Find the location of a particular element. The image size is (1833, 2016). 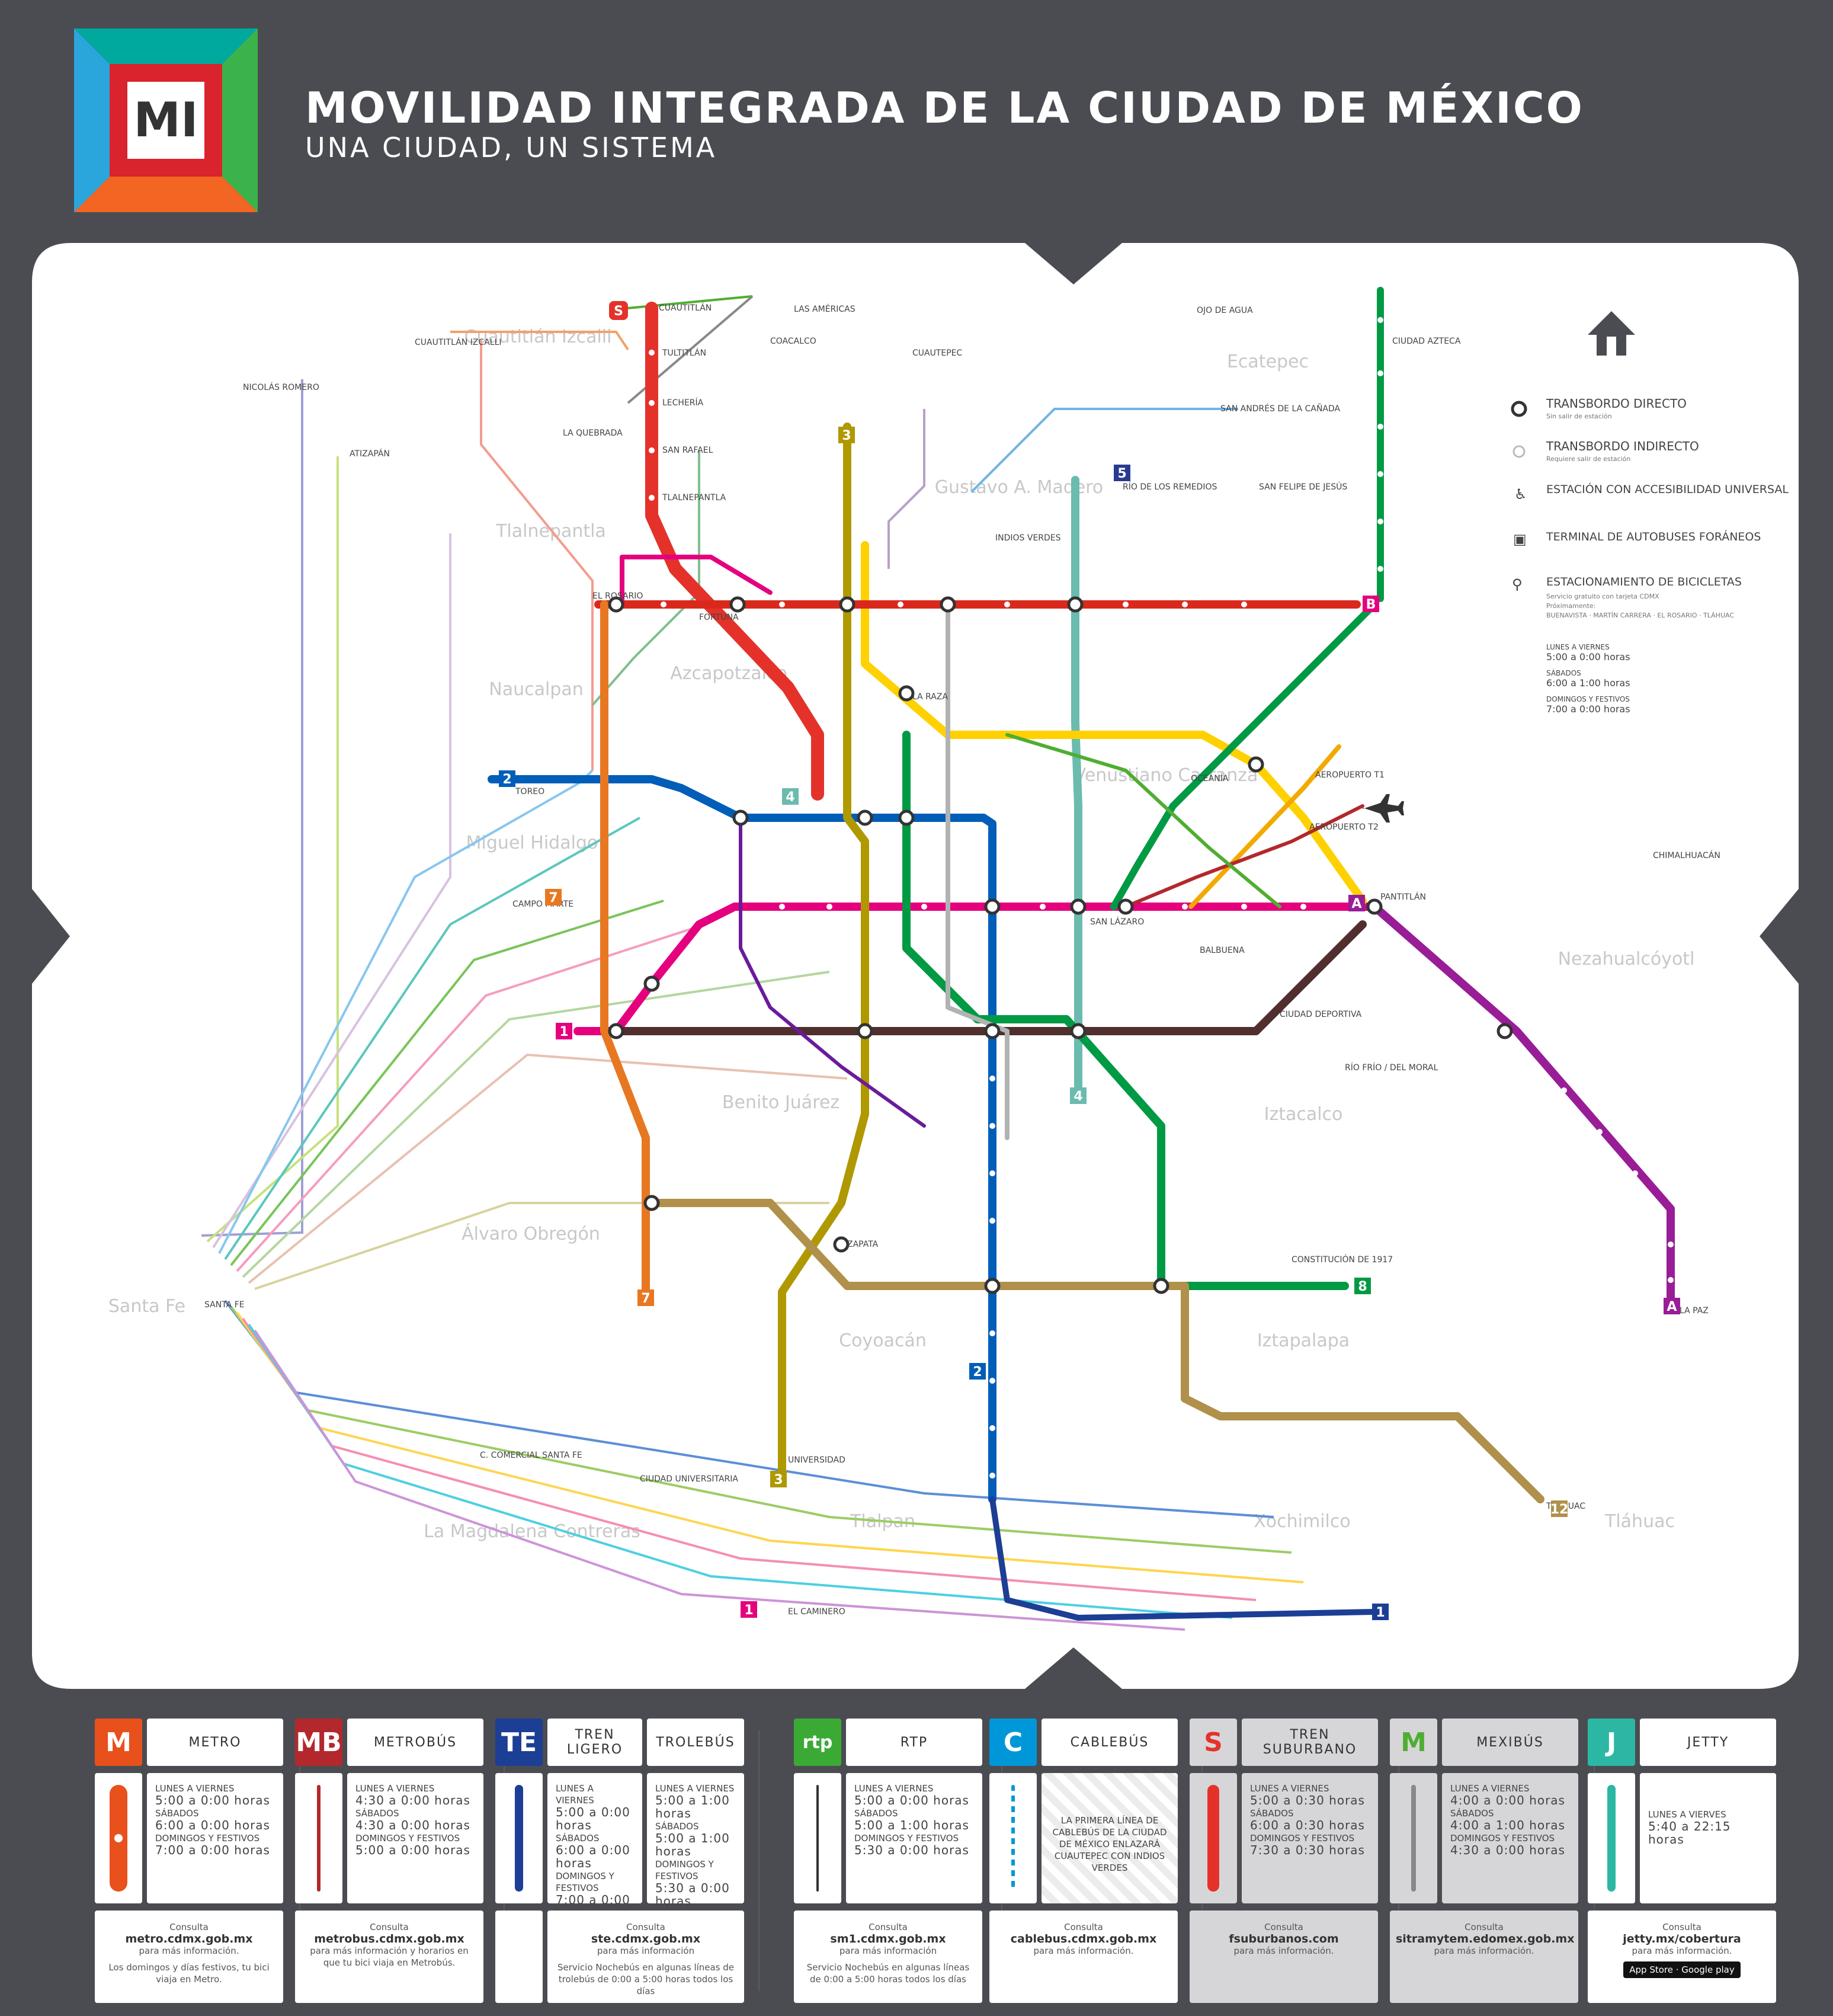

mexibus-icon: M is located at coordinates (1413, 1742).